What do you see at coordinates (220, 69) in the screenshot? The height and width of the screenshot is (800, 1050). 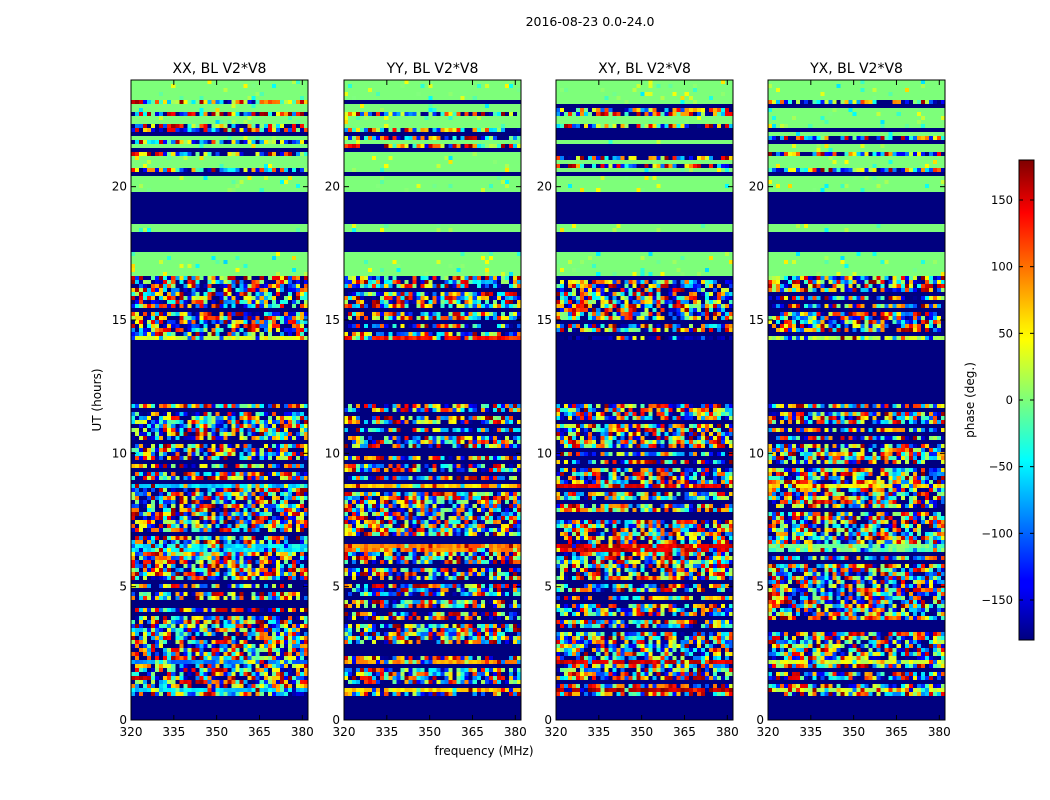 I see `panel-title: XX, BL V2*V8` at bounding box center [220, 69].